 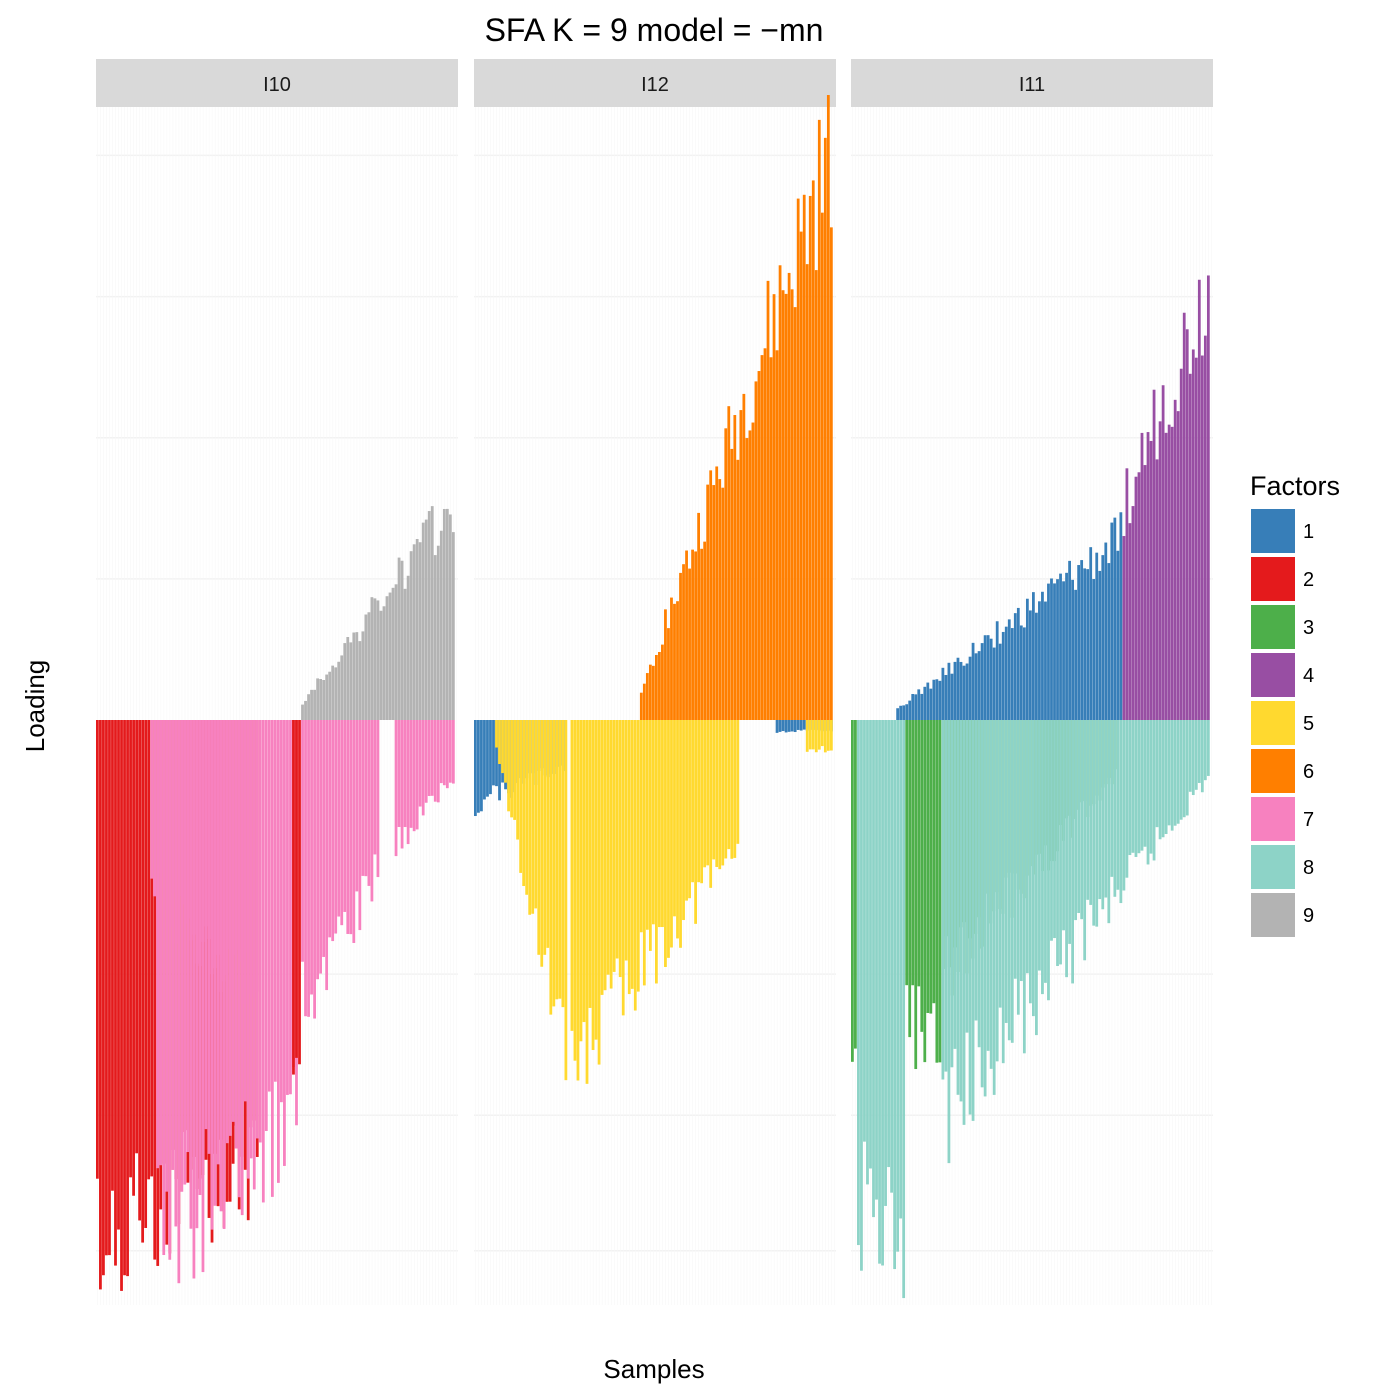 I want to click on legend: Factors 1 2 3 4 5 6 7 8 9, so click(x=1295, y=704).